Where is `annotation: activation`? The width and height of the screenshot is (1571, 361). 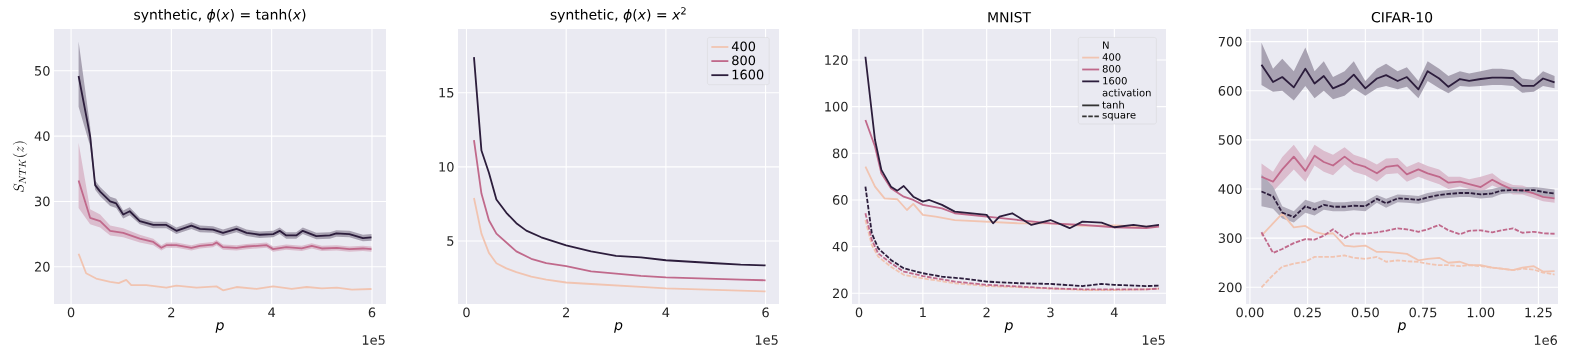
annotation: activation is located at coordinates (1126, 92).